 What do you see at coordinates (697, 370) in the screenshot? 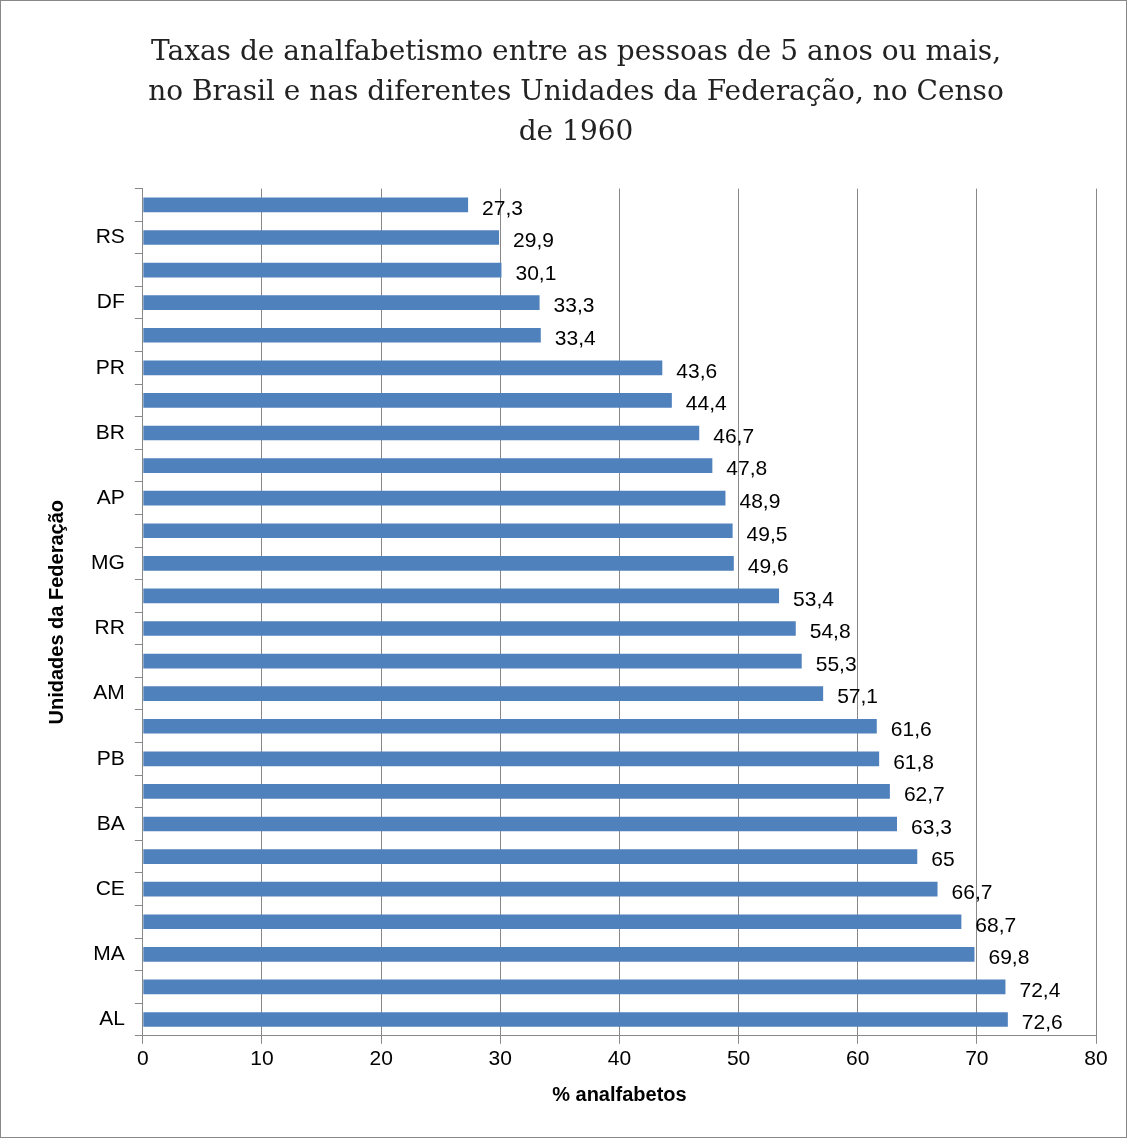
I see `data-label: 43,6` at bounding box center [697, 370].